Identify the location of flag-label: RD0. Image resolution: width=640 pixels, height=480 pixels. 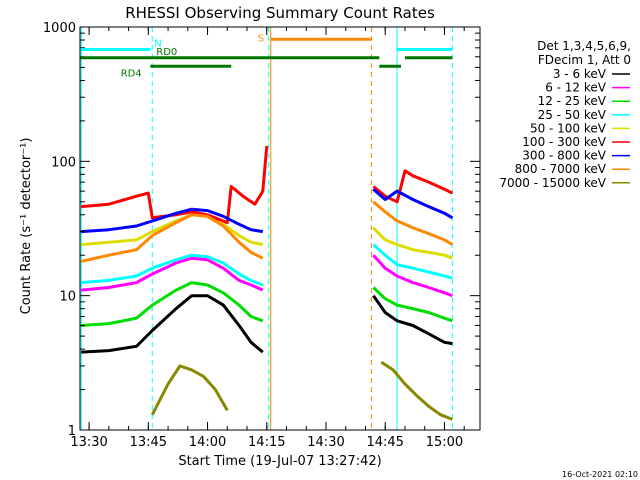
(166, 52).